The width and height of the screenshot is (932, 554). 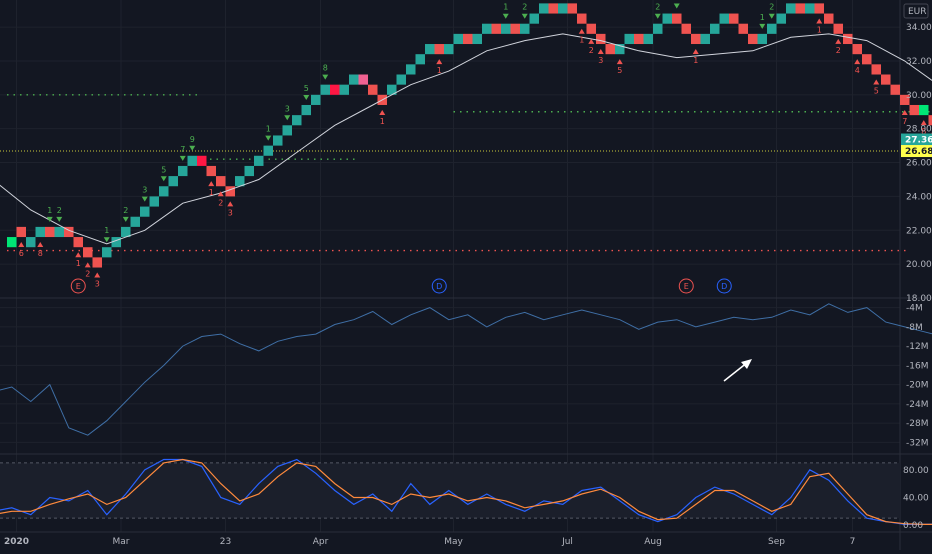 What do you see at coordinates (121, 542) in the screenshot?
I see `time-tick-label: Mar` at bounding box center [121, 542].